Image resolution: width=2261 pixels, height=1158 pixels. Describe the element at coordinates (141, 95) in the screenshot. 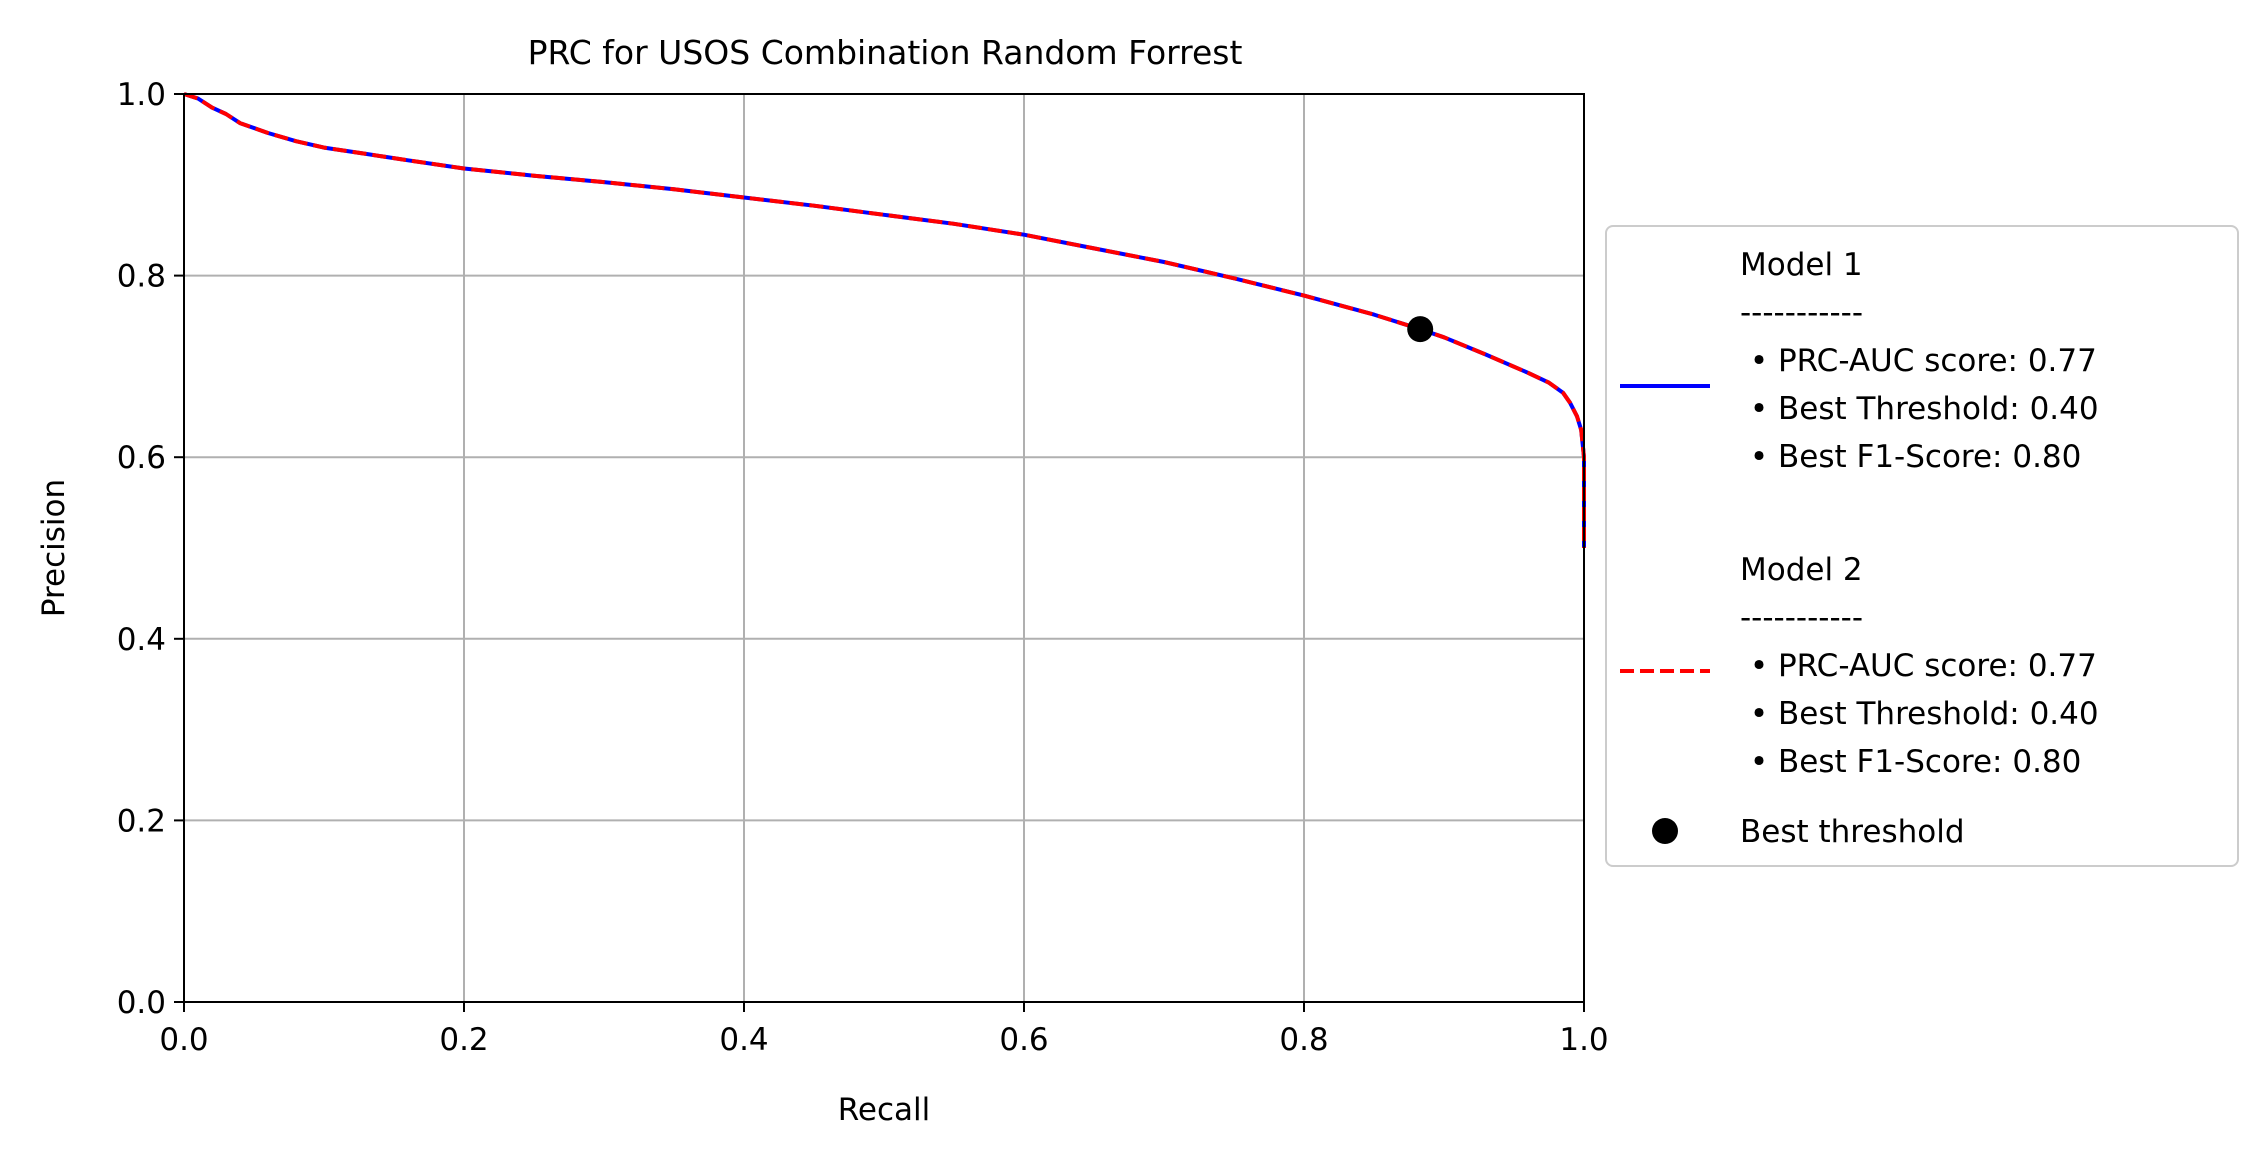

I see `y-tick-label: 1.0` at that location.